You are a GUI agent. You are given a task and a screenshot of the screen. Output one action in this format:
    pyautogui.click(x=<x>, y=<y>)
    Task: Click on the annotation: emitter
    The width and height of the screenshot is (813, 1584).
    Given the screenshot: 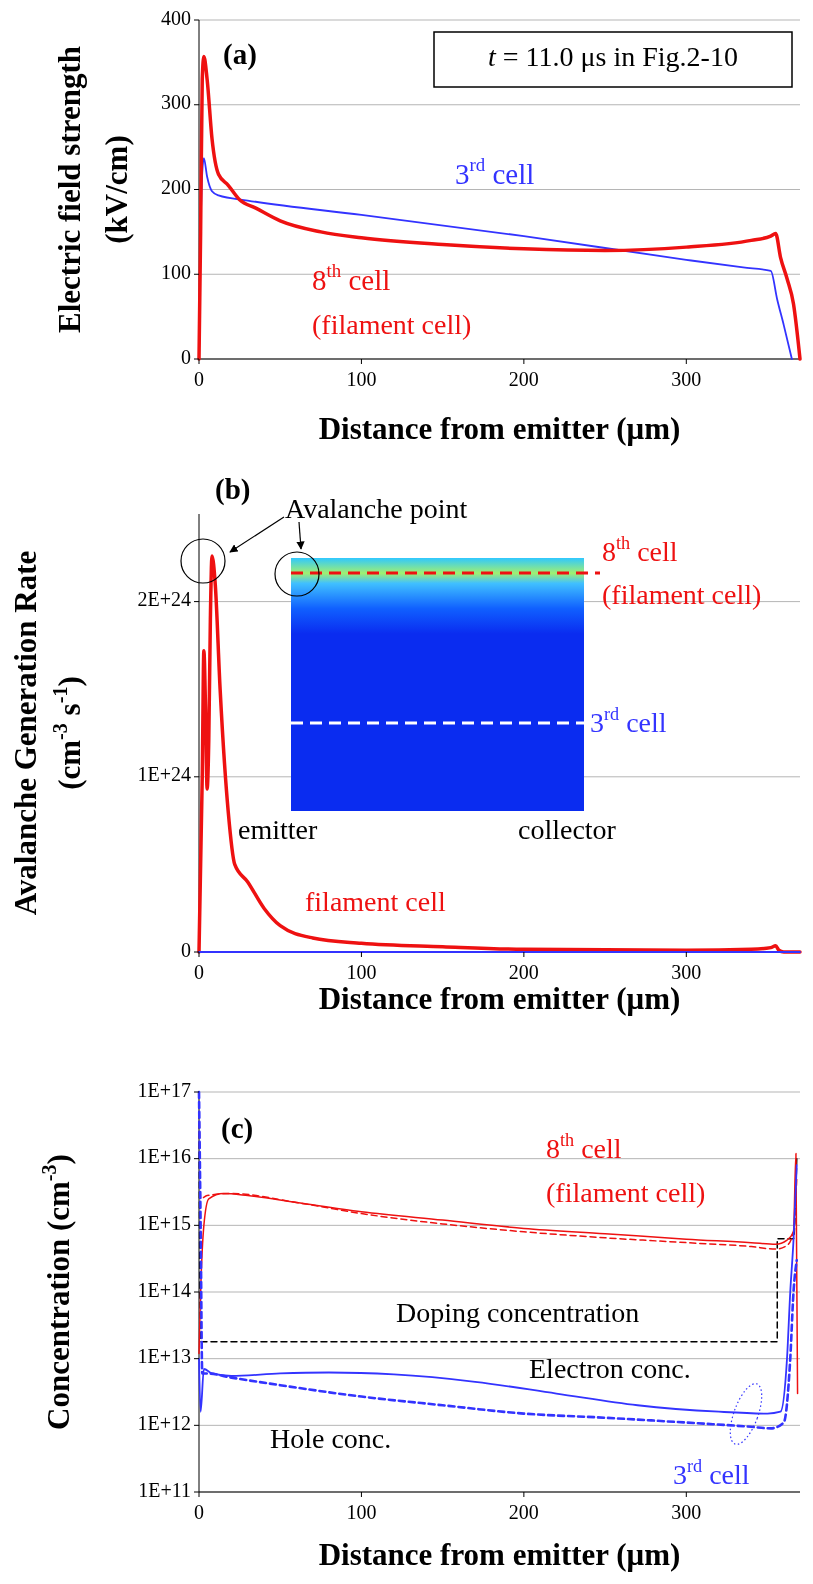 What is the action you would take?
    pyautogui.click(x=278, y=830)
    